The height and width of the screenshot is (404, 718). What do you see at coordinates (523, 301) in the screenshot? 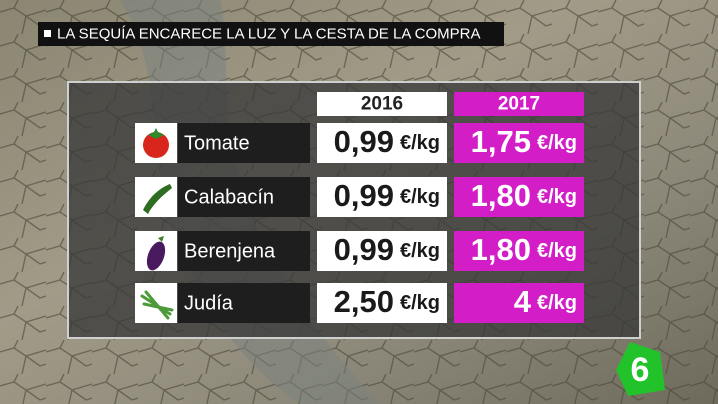
I see `price: 4` at bounding box center [523, 301].